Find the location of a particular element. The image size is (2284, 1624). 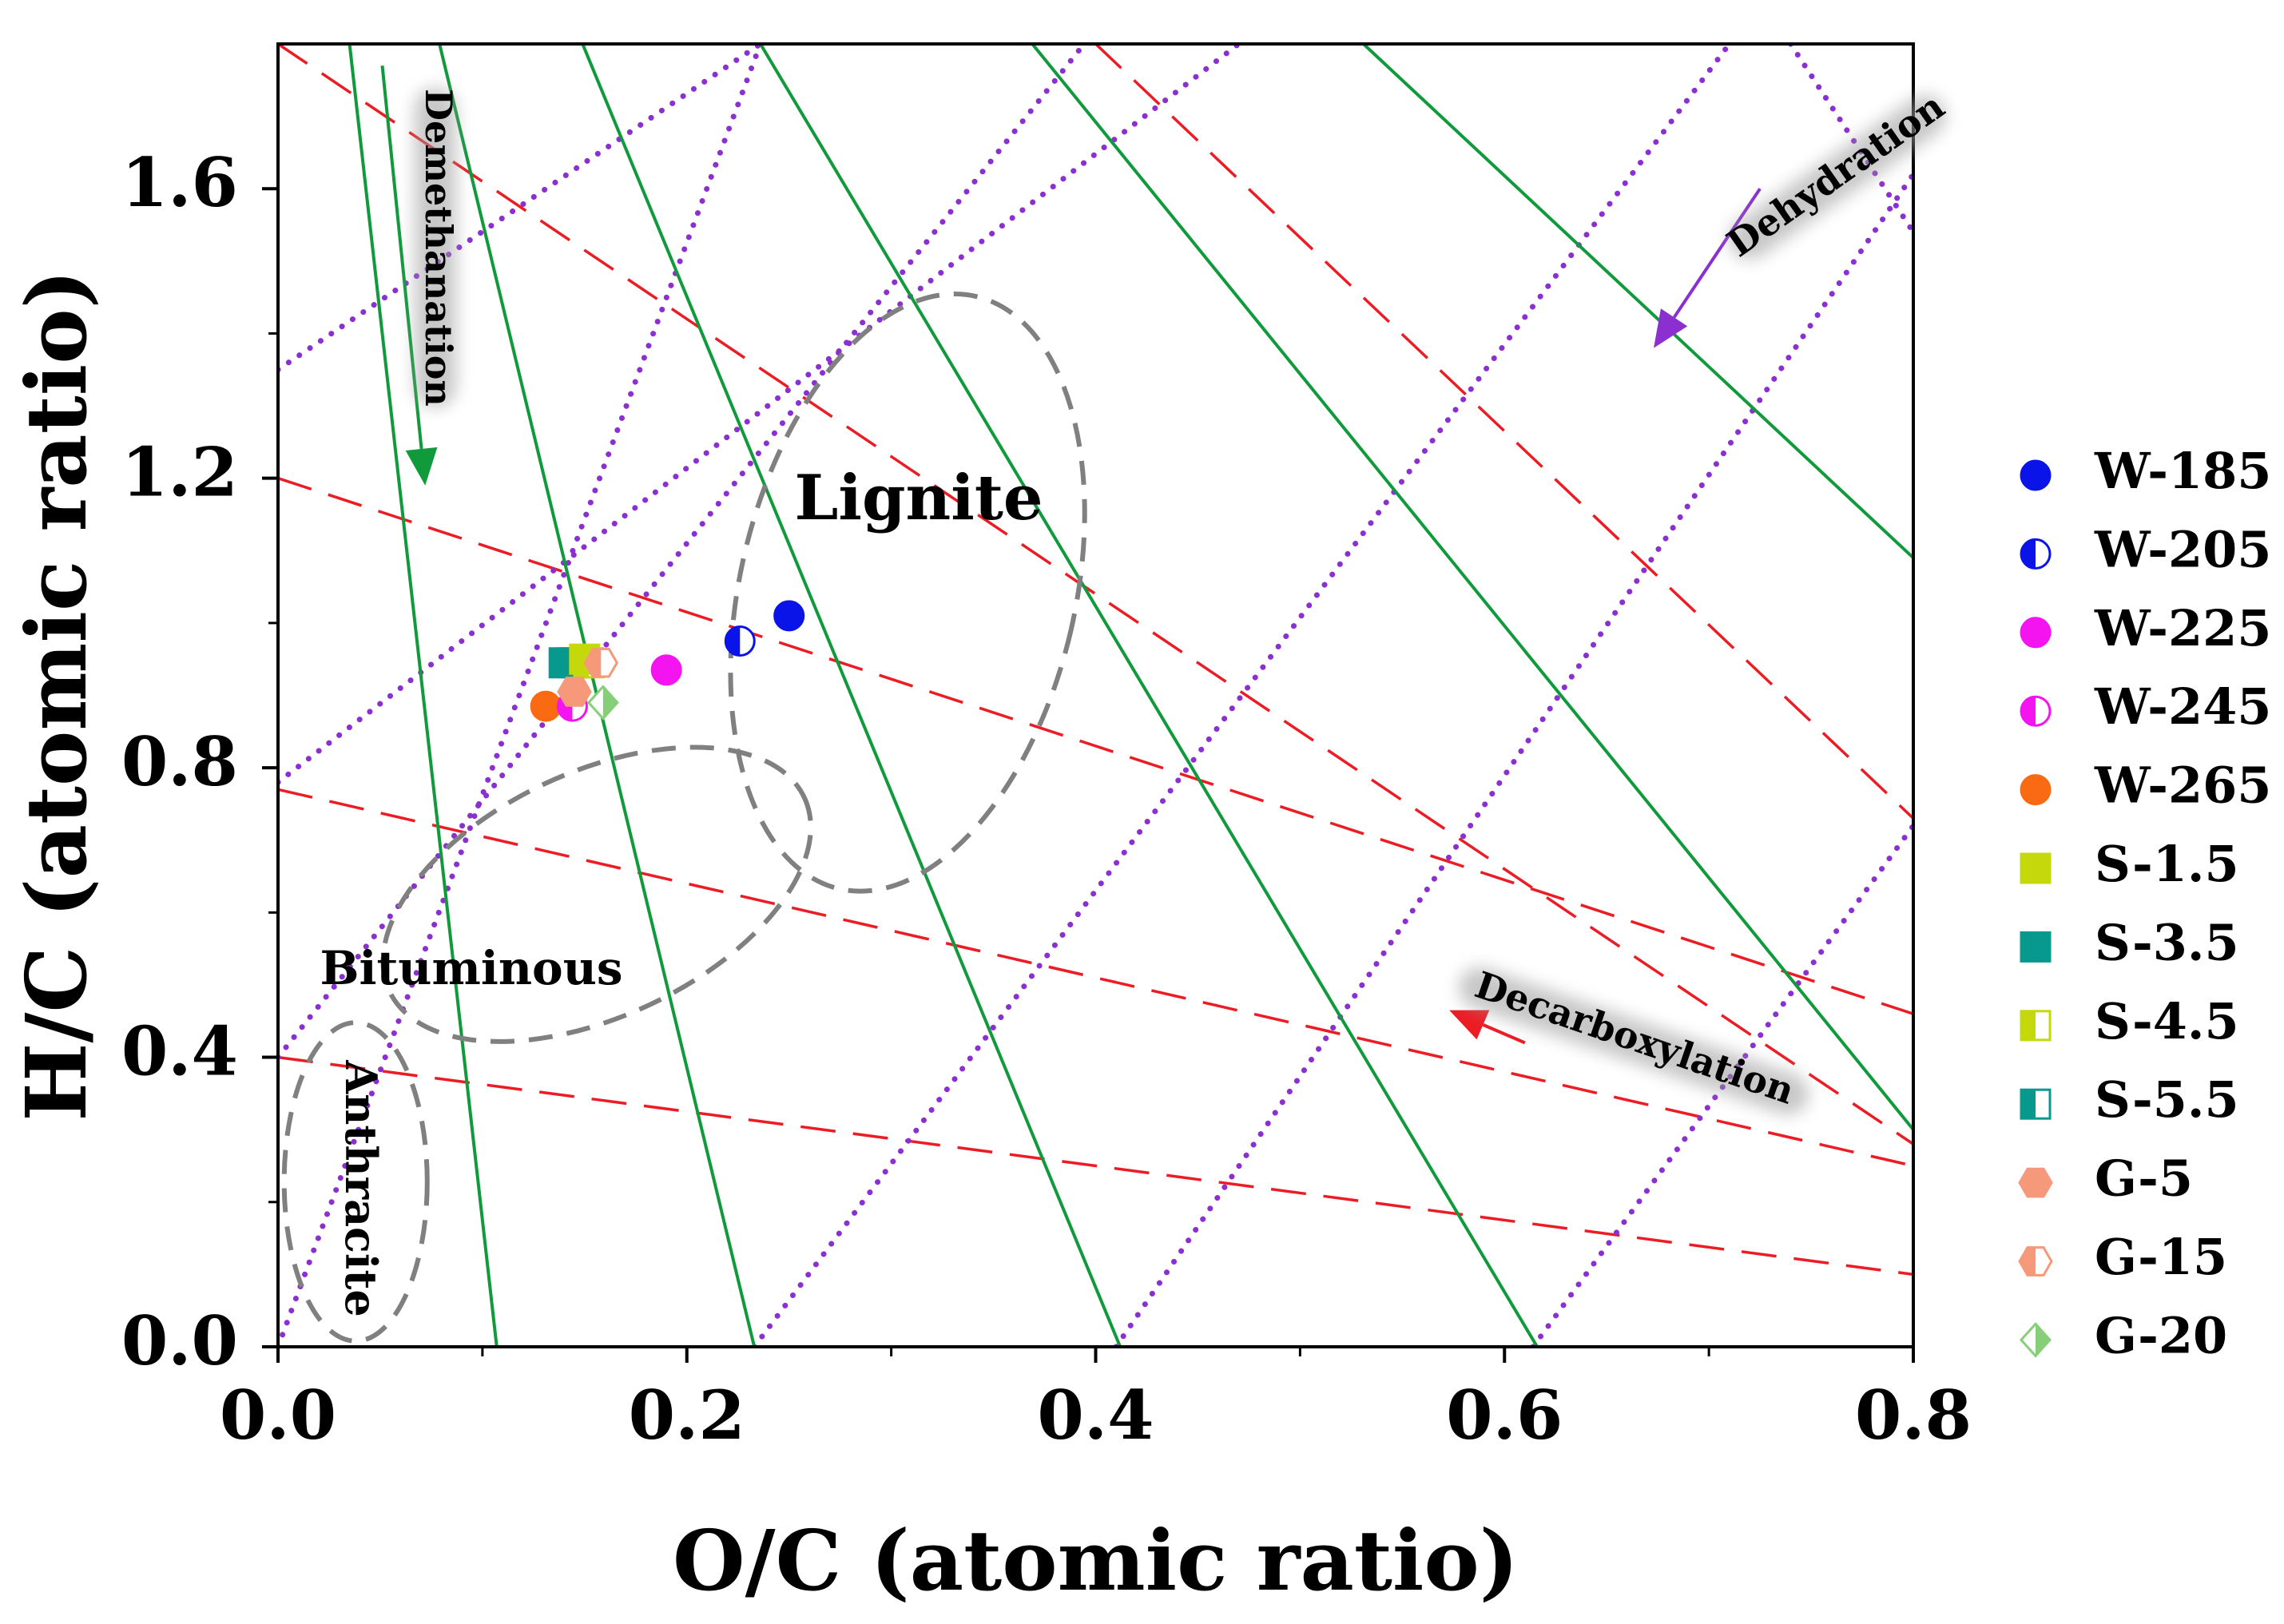

point-w-205-shape is located at coordinates (733, 641).